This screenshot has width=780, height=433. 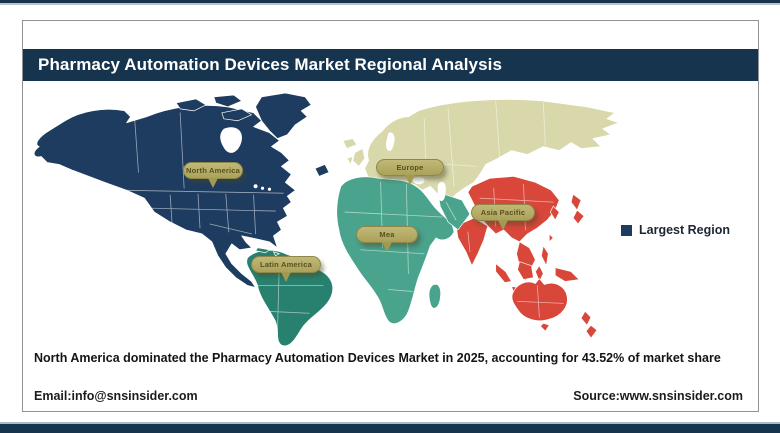 I want to click on region-mea, so click(x=403, y=250).